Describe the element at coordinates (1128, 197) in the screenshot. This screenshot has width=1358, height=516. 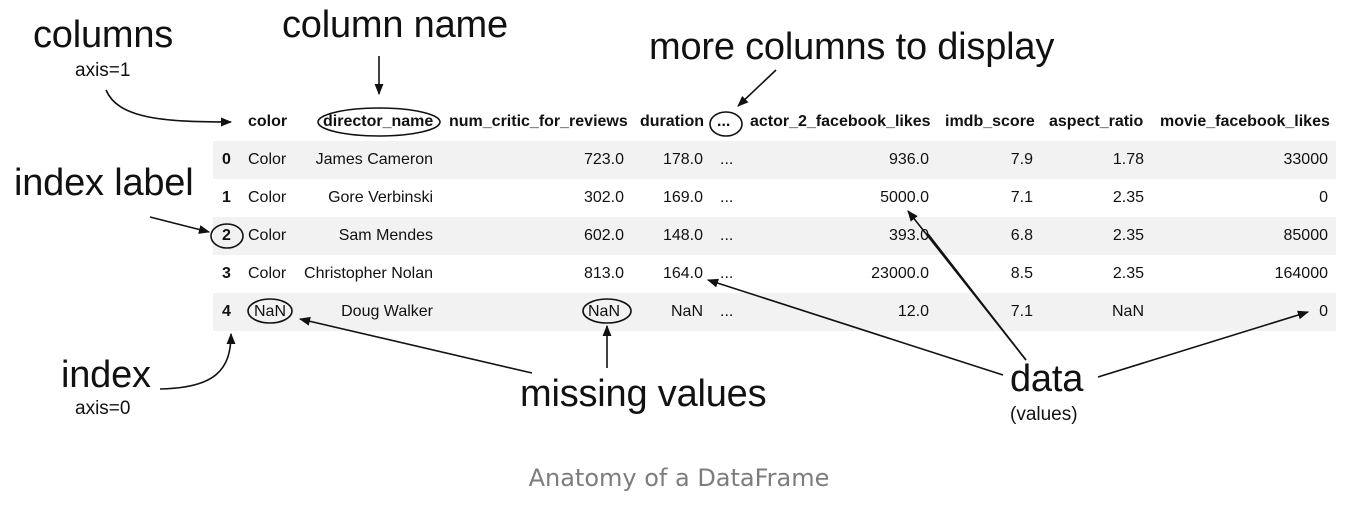
I see `row-1-aspect-ratio: 2.35` at that location.